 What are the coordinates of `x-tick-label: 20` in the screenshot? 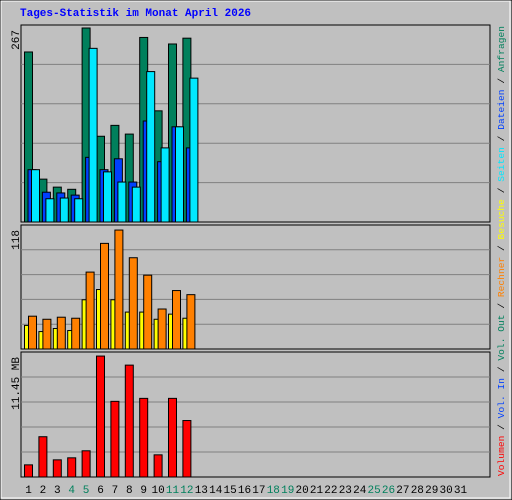 It's located at (301, 491).